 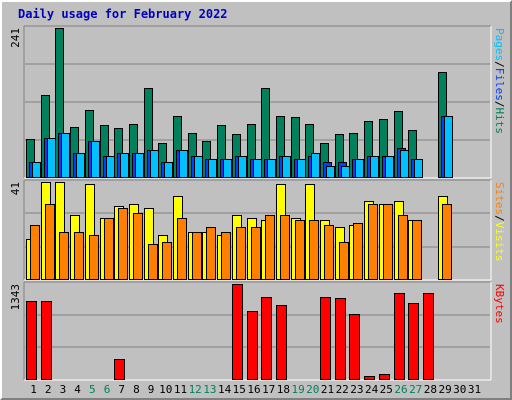 I want to click on x-tick-label-day-13: 13, so click(x=209, y=389).